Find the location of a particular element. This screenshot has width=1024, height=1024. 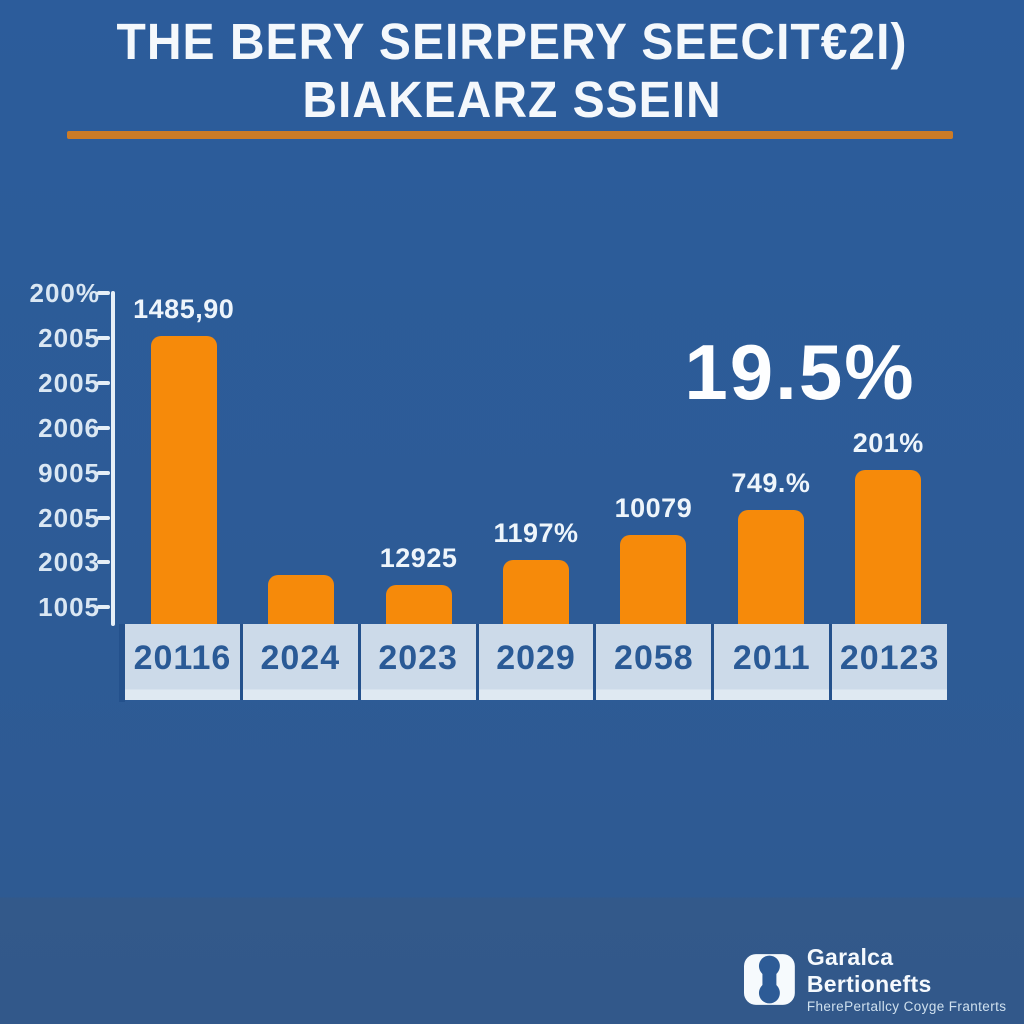

category-cell: 2011 is located at coordinates (770, 662).